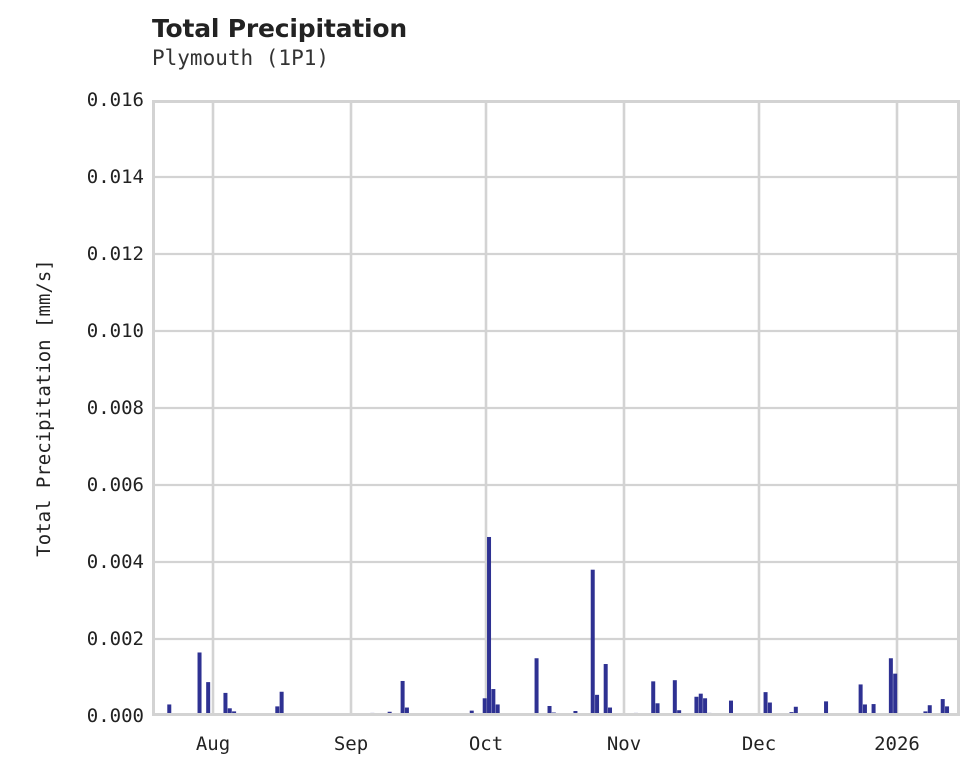 The height and width of the screenshot is (780, 980). Describe the element at coordinates (115, 408) in the screenshot. I see `y-tick-label: 0.008` at that location.